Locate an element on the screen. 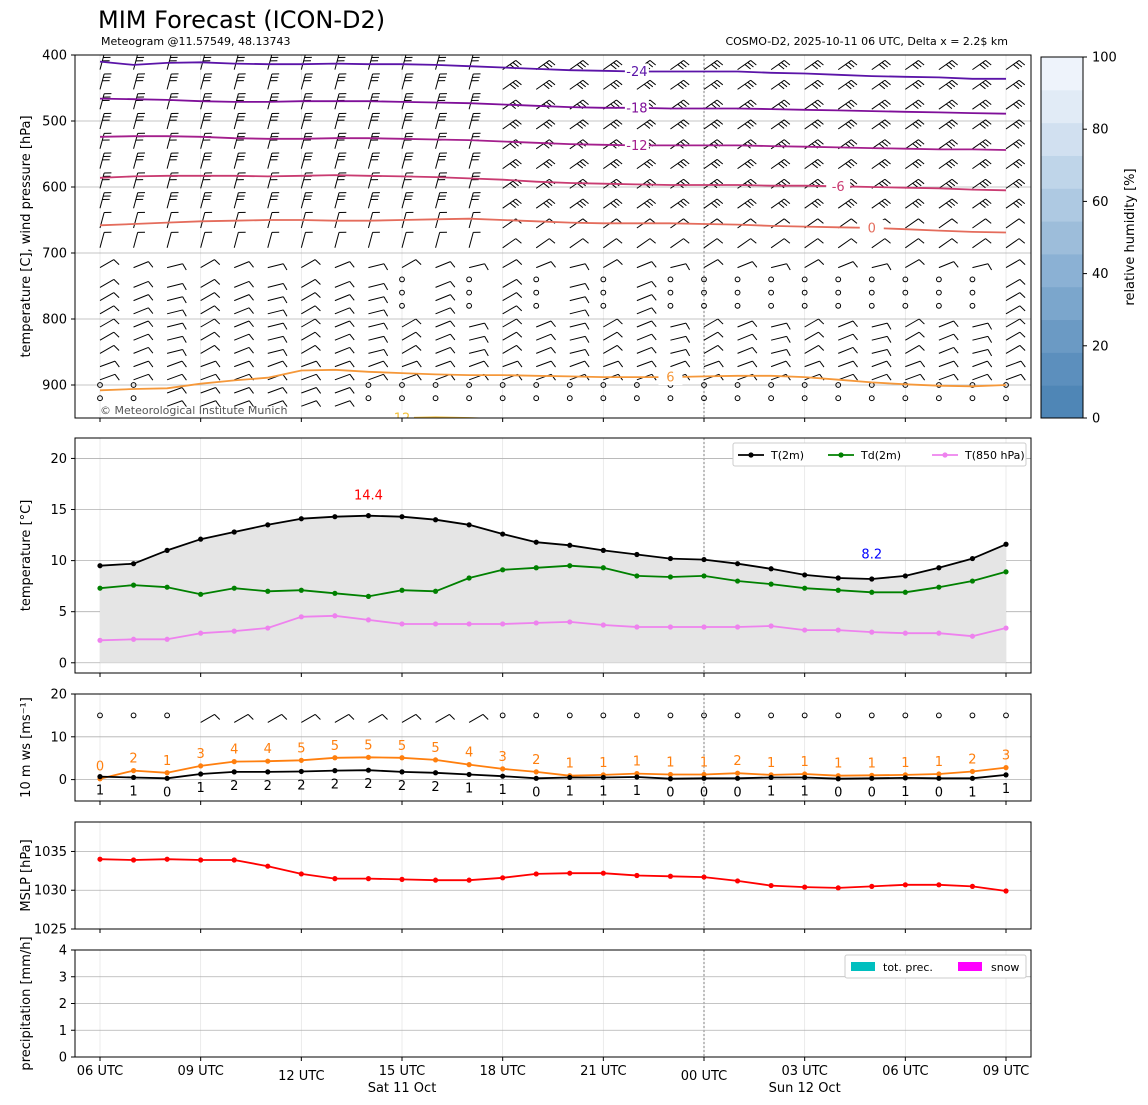  time-tick-label: 03 UTC is located at coordinates (804, 1071).